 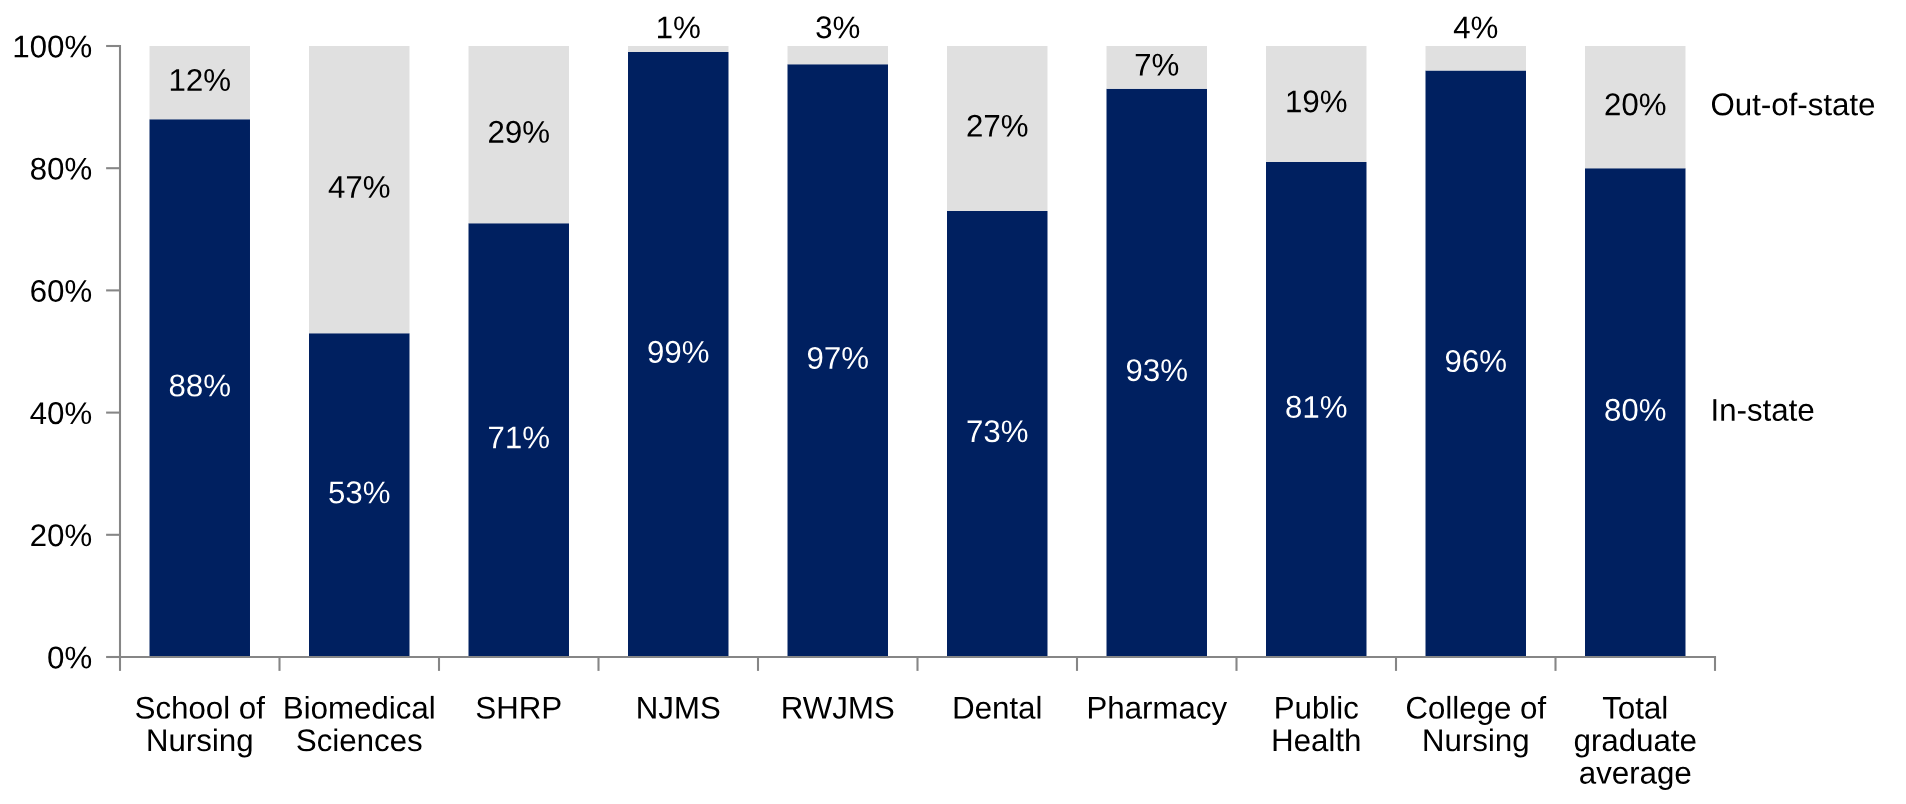 I want to click on series-label: Out-of-state, so click(x=1793, y=104).